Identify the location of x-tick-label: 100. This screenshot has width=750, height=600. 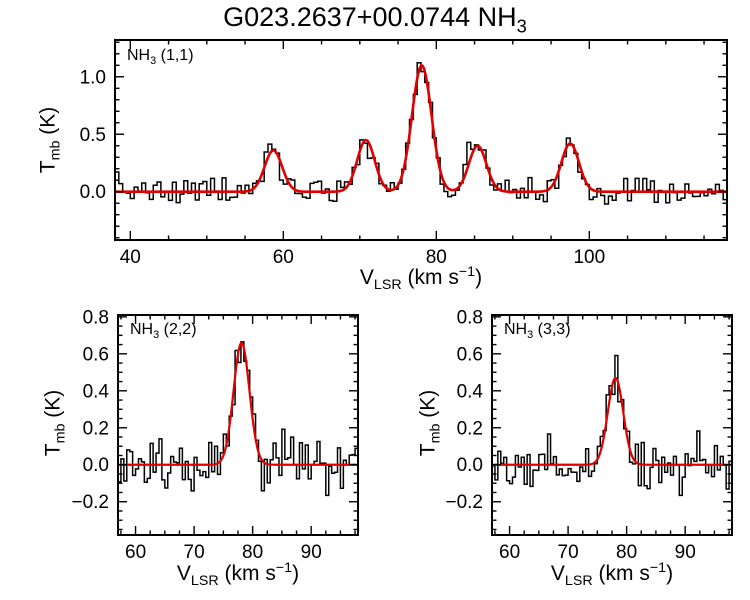
(589, 257).